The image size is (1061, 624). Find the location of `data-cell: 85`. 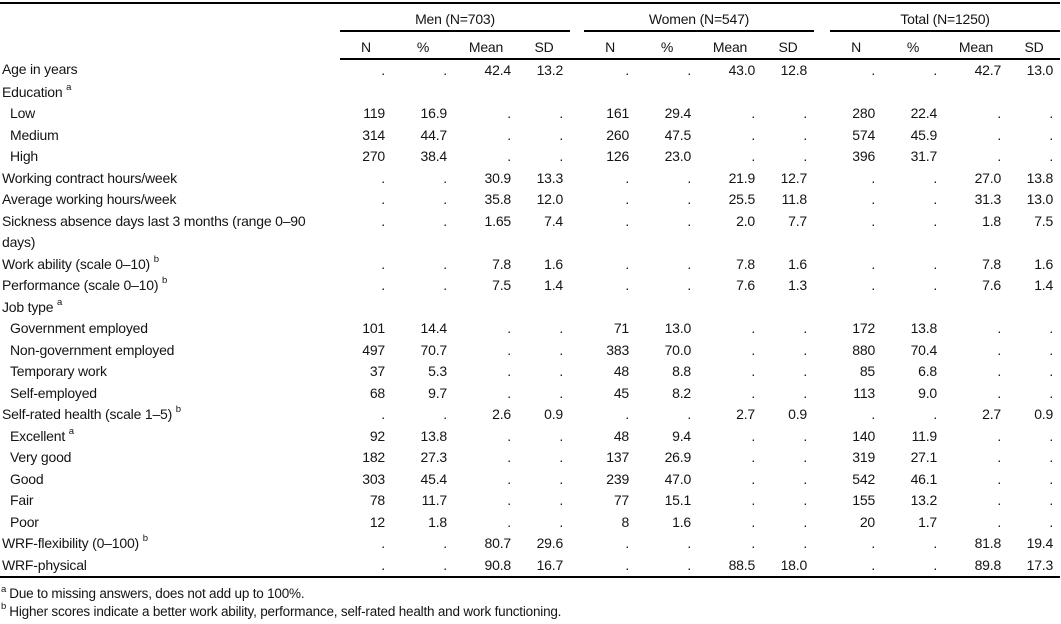

data-cell: 85 is located at coordinates (867, 371).